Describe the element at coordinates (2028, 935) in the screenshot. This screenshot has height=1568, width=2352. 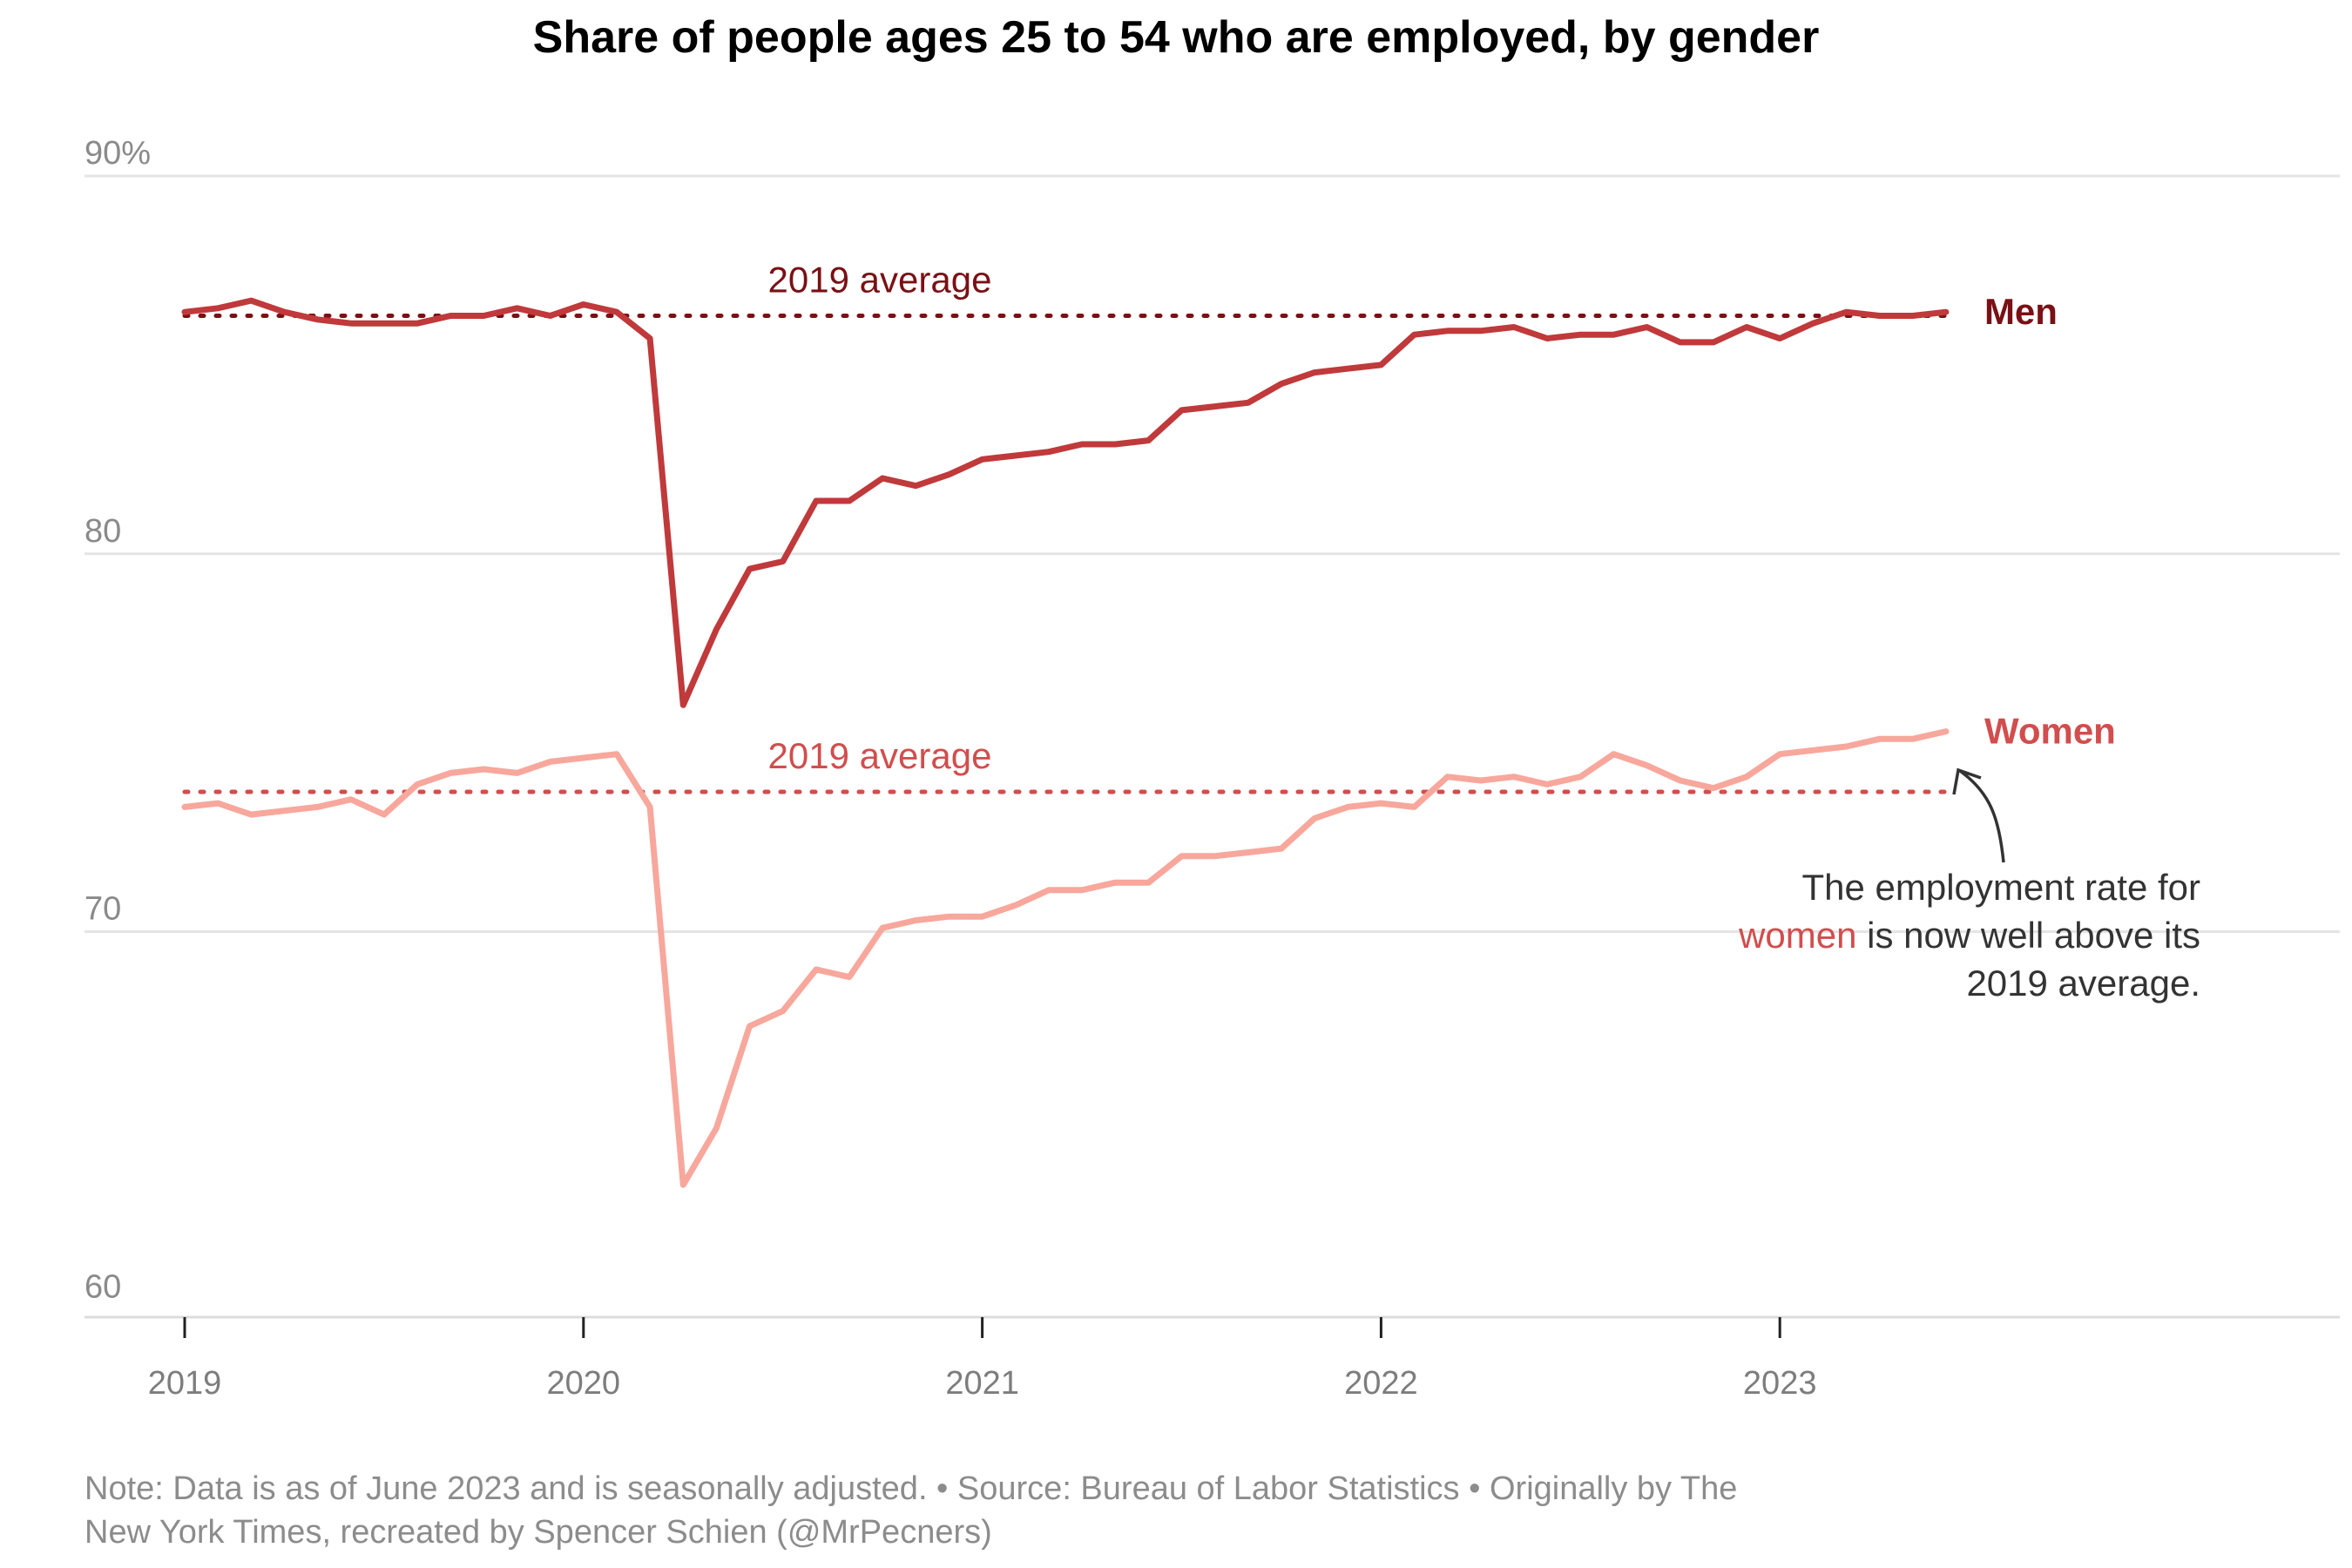
I see `annotation-line-2-rest: is now well above its` at that location.